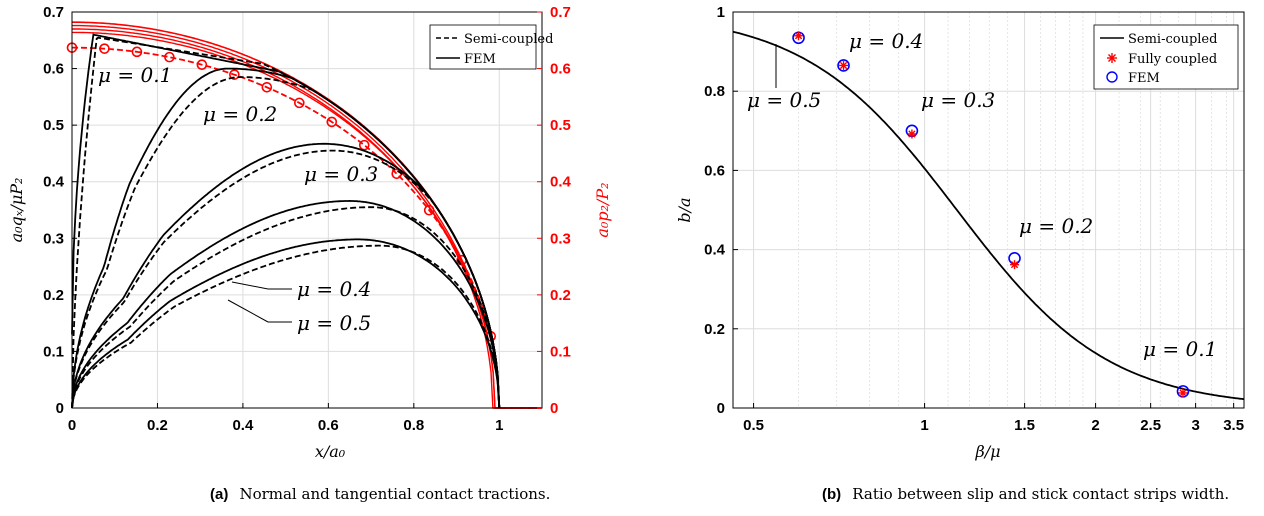  What do you see at coordinates (560, 238) in the screenshot?
I see `panel-a-y2tick-label: 0.3` at bounding box center [560, 238].